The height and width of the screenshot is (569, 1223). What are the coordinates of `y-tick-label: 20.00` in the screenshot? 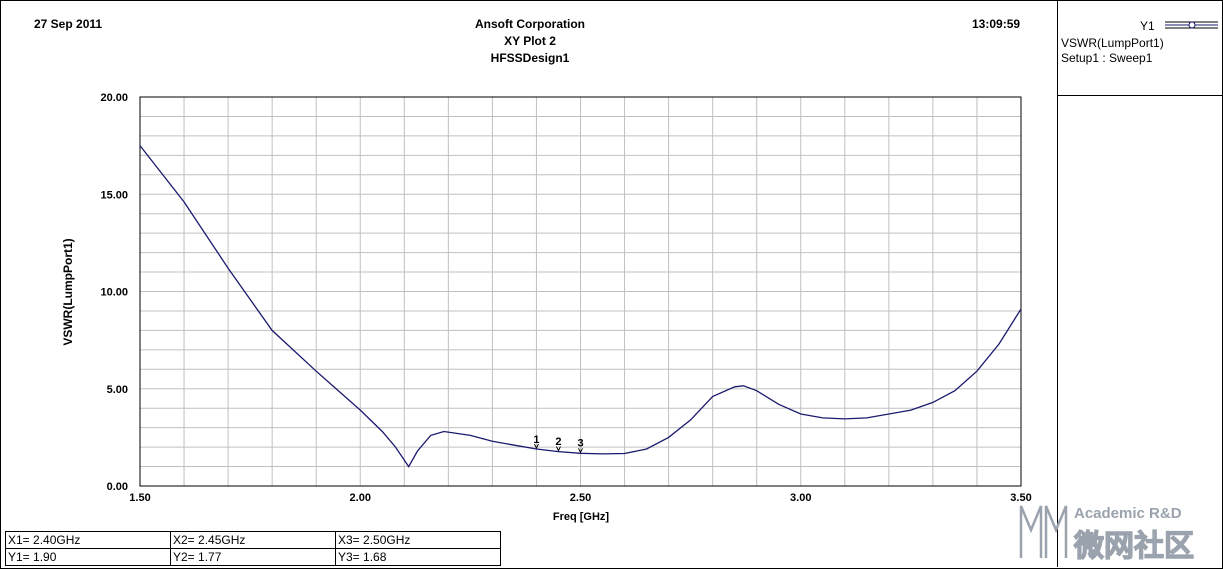 It's located at (114, 98).